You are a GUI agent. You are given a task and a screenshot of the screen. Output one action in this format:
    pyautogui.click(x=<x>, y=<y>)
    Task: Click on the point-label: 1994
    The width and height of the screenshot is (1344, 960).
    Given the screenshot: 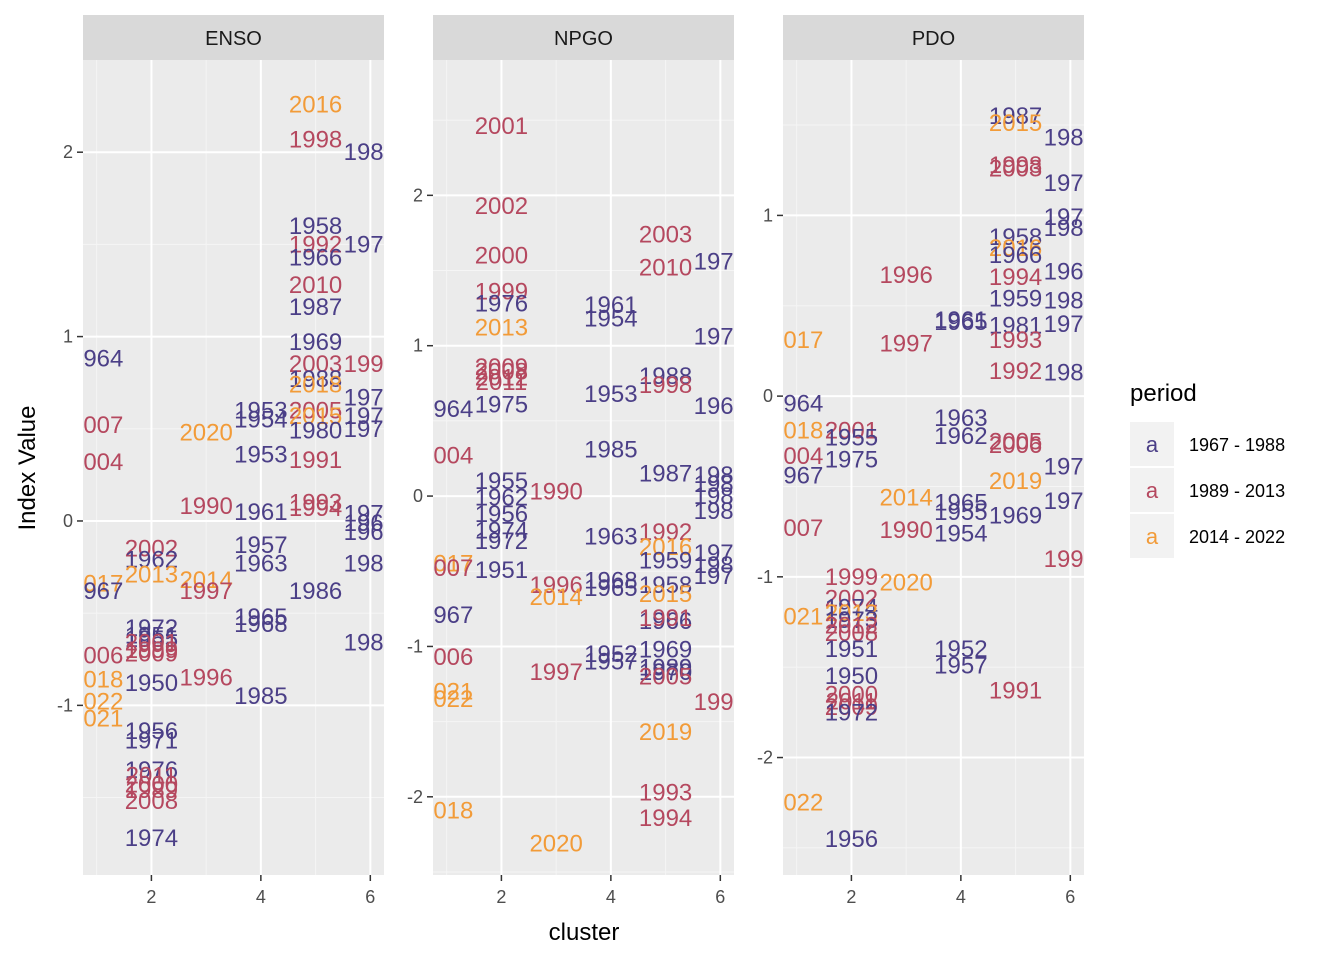 What is the action you would take?
    pyautogui.click(x=665, y=818)
    